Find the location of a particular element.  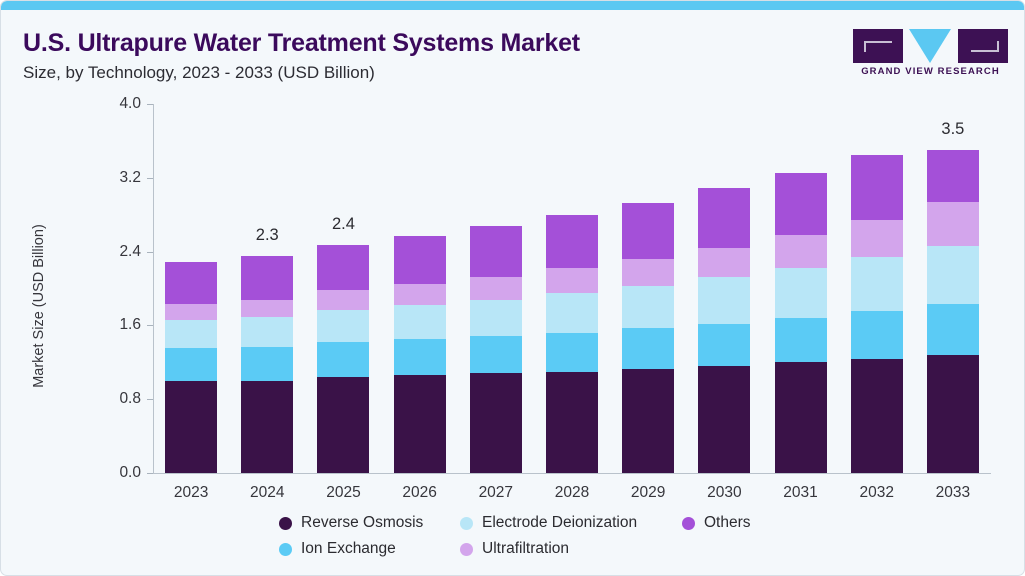

y-axis-tick-label: 4.0 is located at coordinates (130, 103).